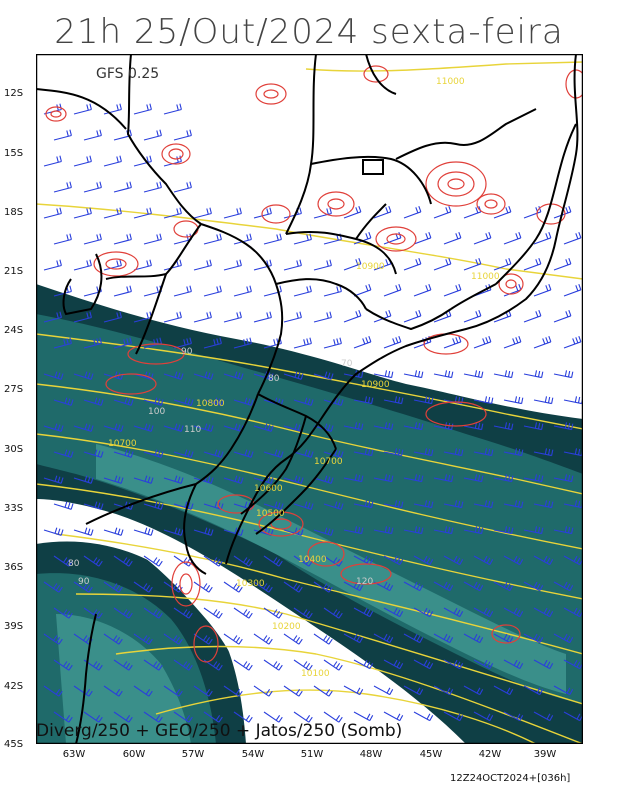 The image size is (618, 800). I want to click on jet-label: 70, so click(347, 364).